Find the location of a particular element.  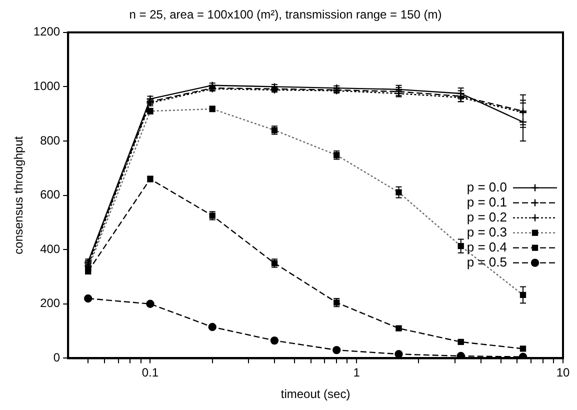

x-axis-title: timeout (sec) is located at coordinates (315, 394).